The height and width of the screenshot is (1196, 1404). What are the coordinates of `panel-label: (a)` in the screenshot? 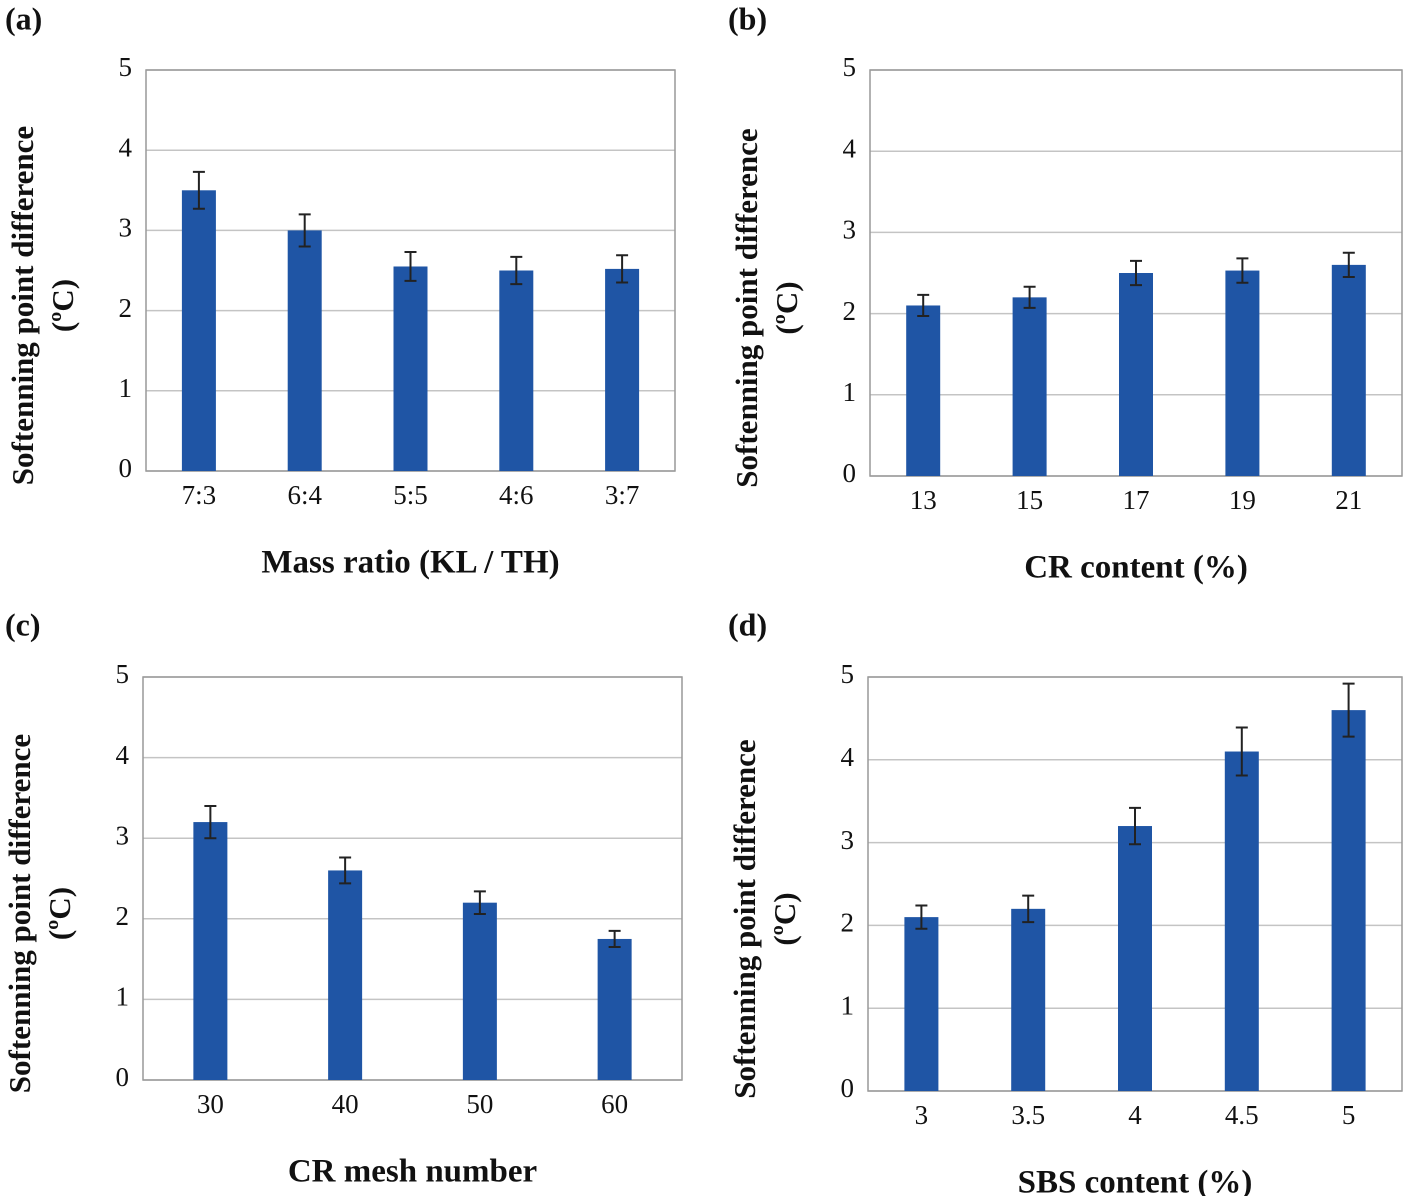 It's located at (23, 18).